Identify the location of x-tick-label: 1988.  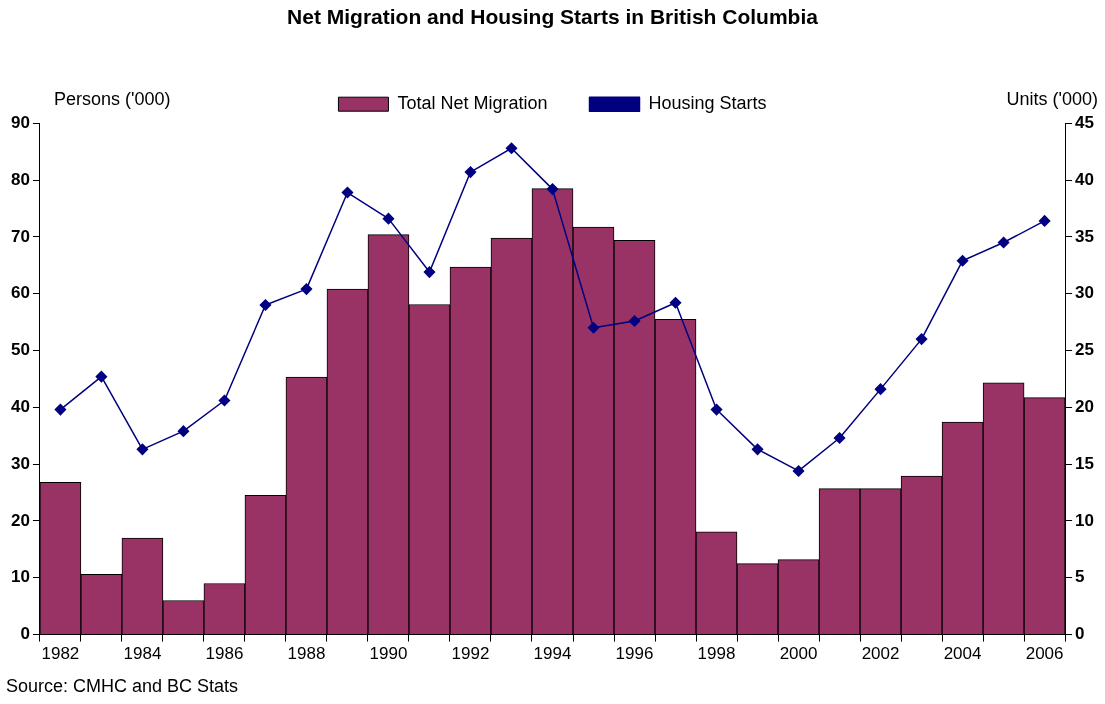
(306, 654).